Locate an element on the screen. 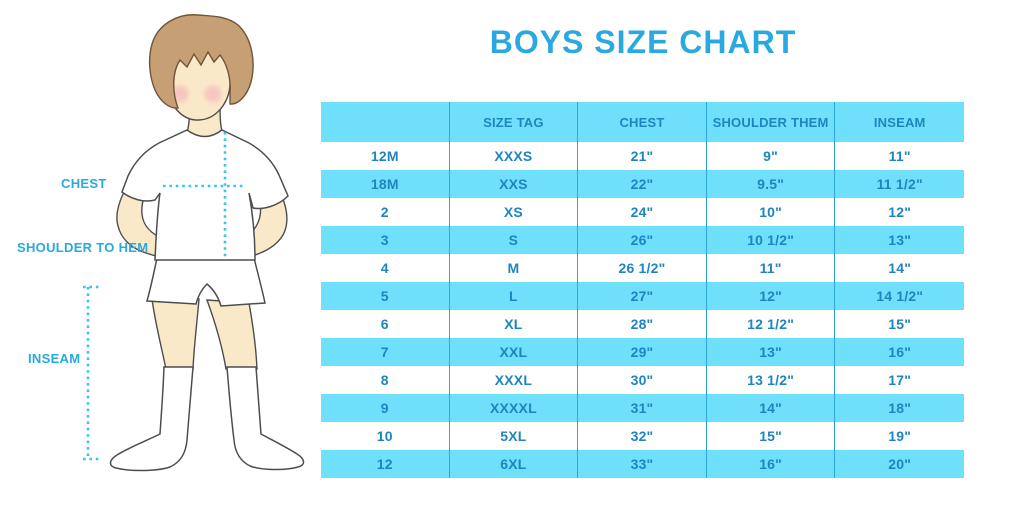 The image size is (1024, 512). shoulder-to-hem-label: SHOULDER TO HEM is located at coordinates (83, 247).